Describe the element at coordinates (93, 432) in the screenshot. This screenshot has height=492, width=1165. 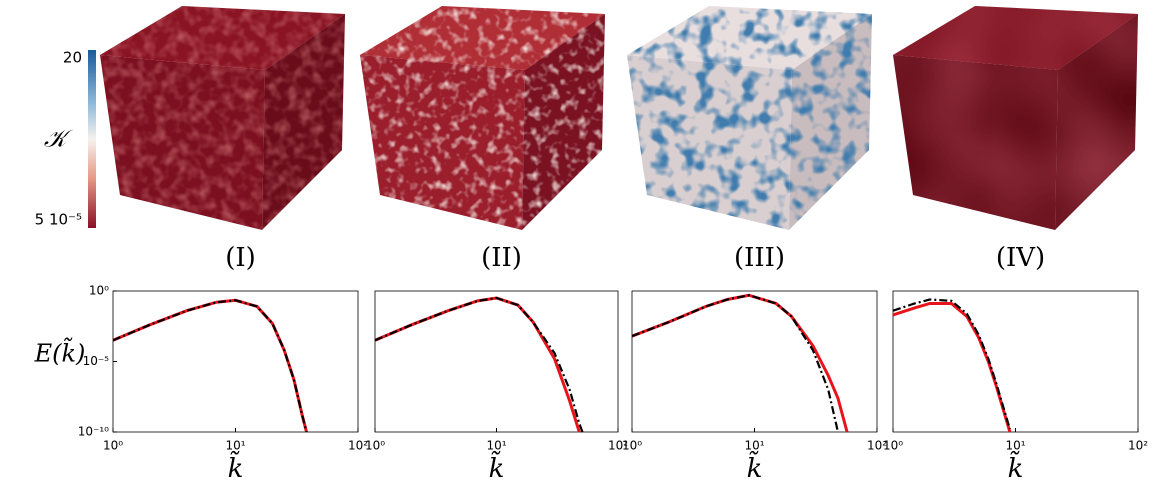
I see `y-tick-label: 10⁻¹⁰` at that location.